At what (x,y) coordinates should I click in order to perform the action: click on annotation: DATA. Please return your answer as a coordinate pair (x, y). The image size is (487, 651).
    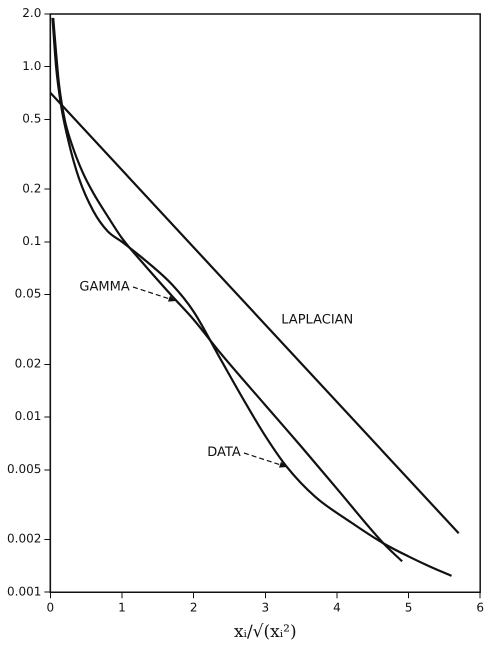
    Looking at the image, I should click on (224, 452).